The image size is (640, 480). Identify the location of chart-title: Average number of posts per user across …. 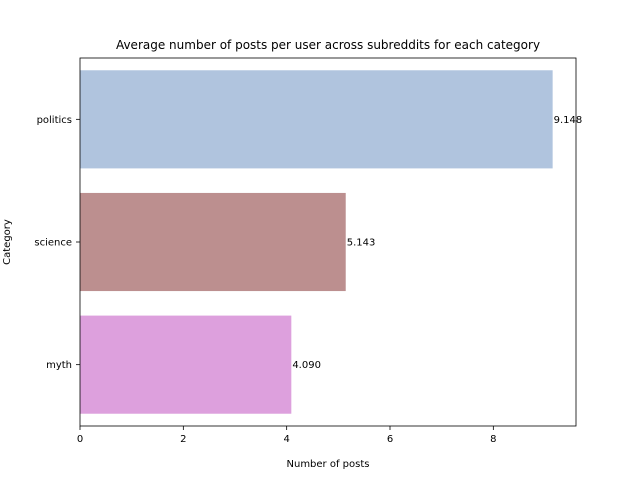
(328, 45).